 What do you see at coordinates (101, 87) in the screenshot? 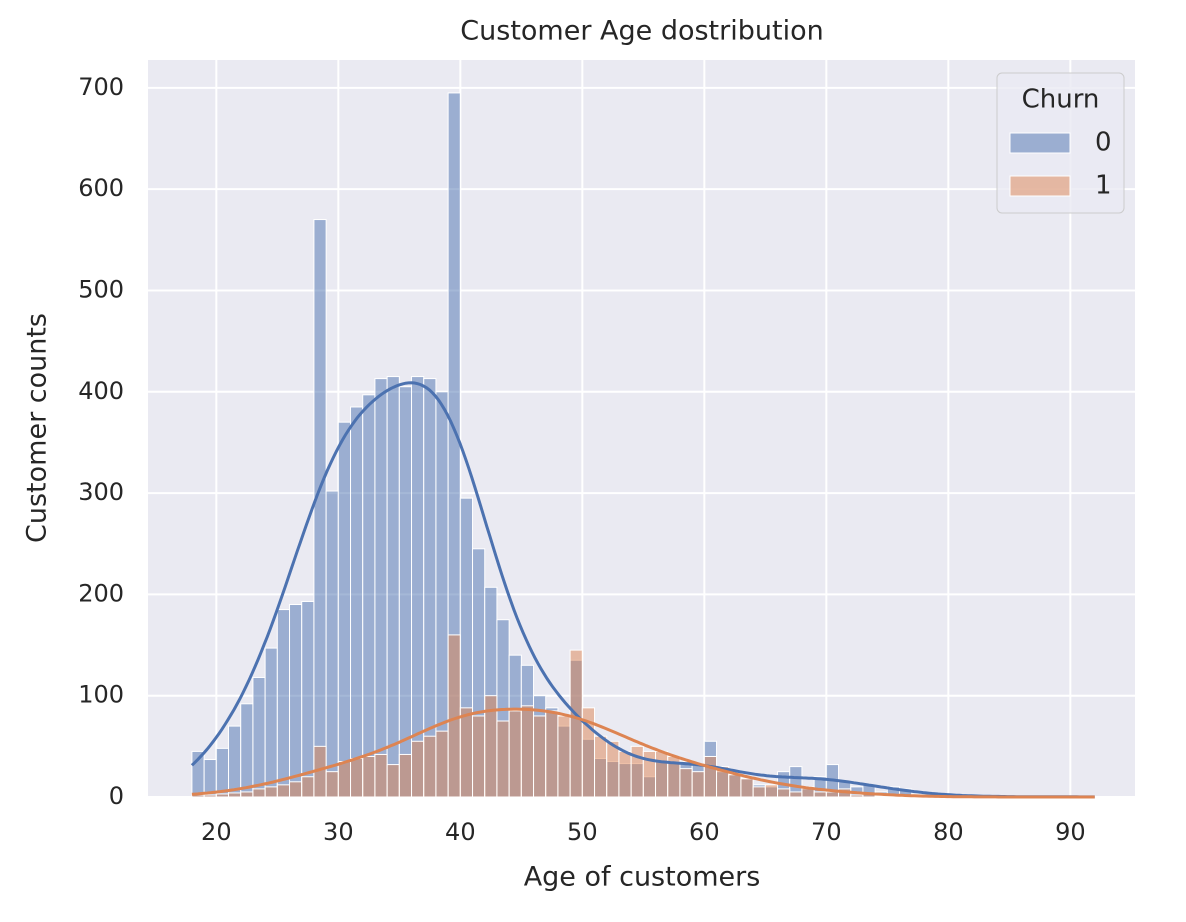
I see `y-tick-label: 700` at bounding box center [101, 87].